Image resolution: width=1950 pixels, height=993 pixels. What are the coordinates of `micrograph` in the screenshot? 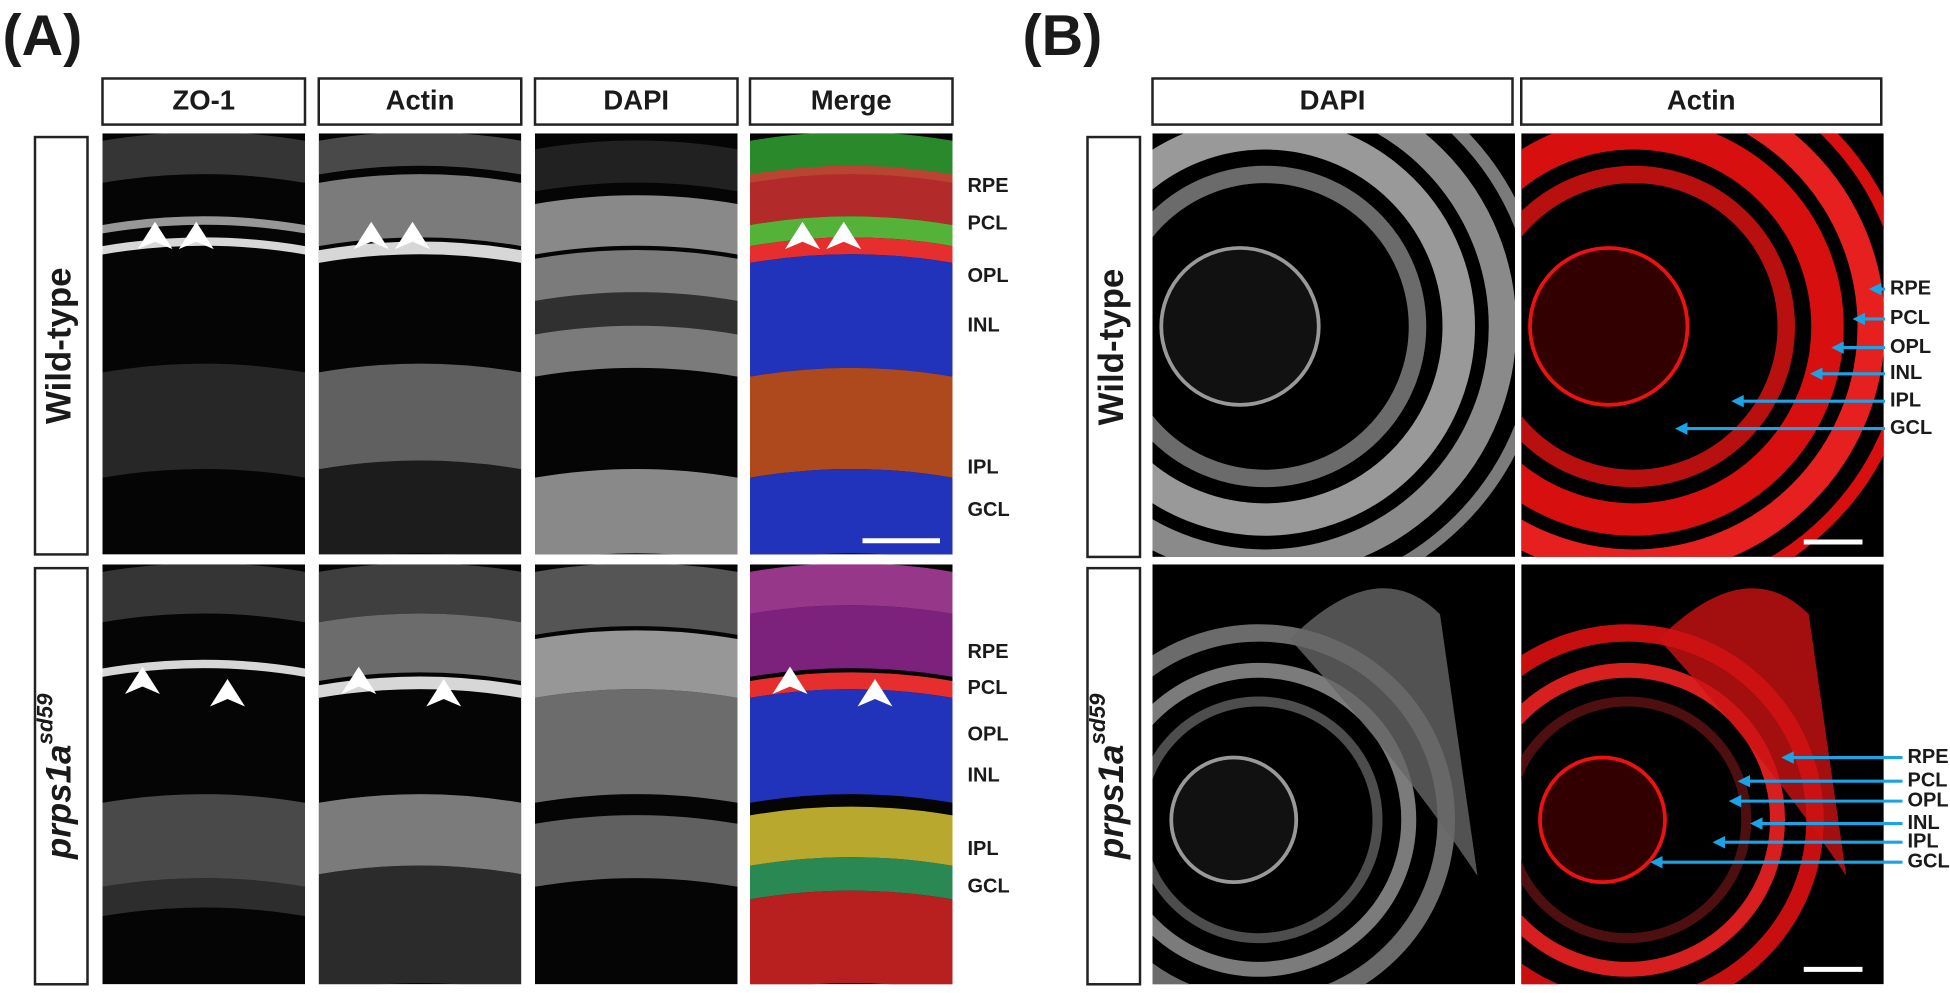 It's located at (203, 774).